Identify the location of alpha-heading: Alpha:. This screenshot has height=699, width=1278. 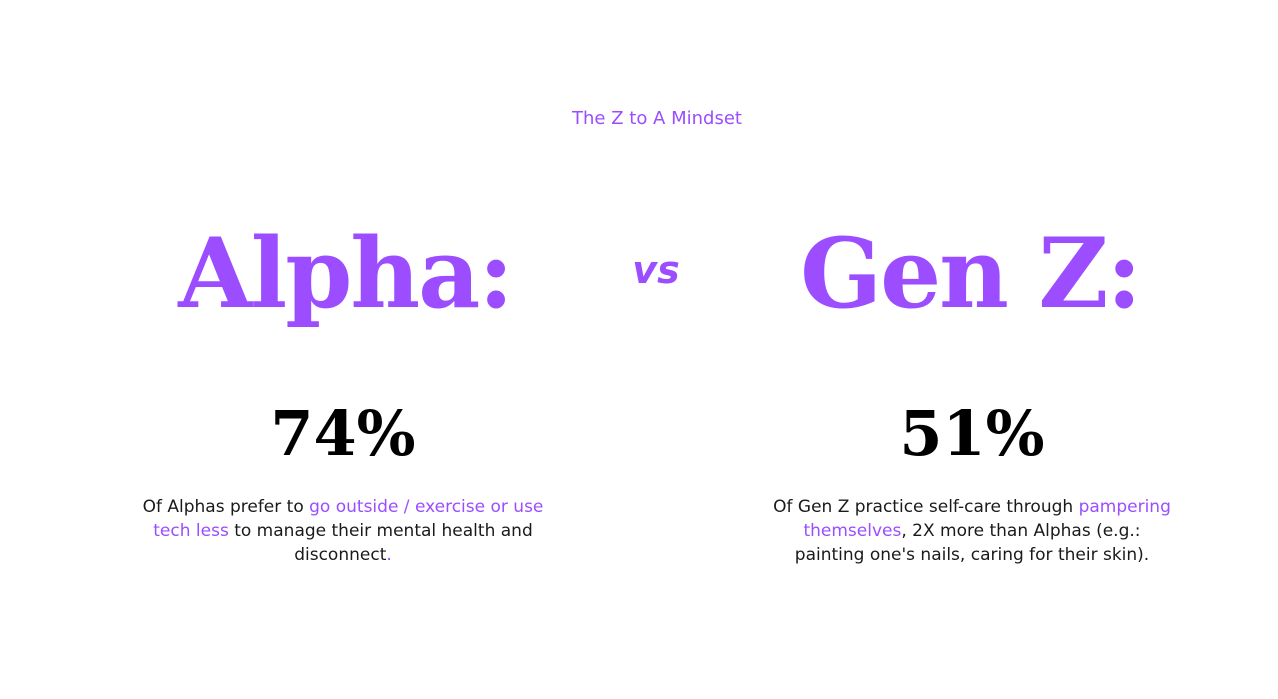
(346, 273).